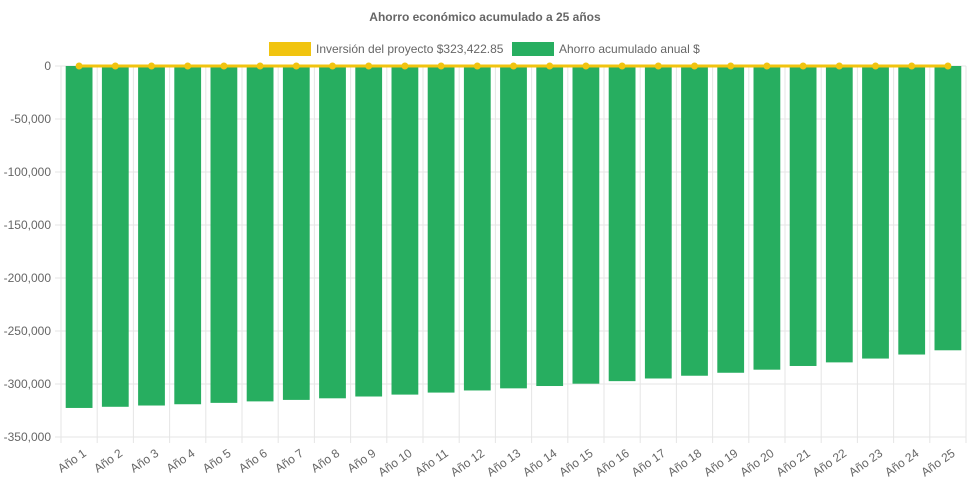 The image size is (971, 485). What do you see at coordinates (629, 49) in the screenshot?
I see `legend-label-savings: Ahorro acumulado anual $` at bounding box center [629, 49].